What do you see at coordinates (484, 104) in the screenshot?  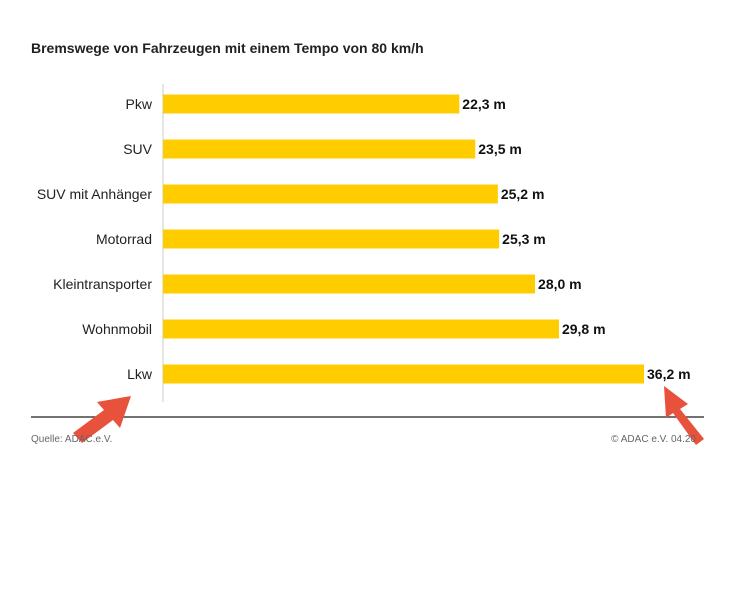 I see `data-label: 22,3 m` at bounding box center [484, 104].